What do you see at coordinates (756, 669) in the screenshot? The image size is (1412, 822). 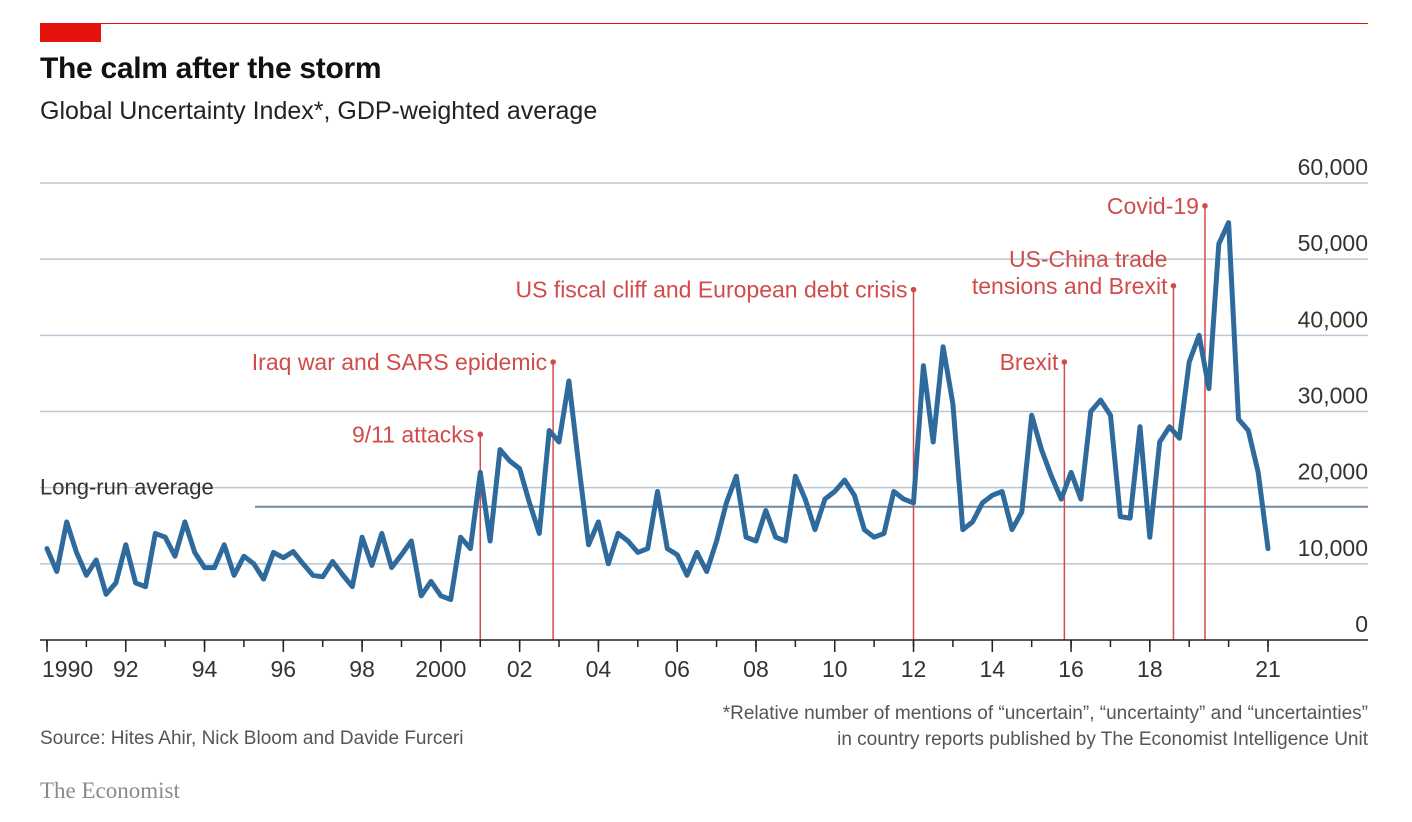 I see `x-tick-label: 08` at bounding box center [756, 669].